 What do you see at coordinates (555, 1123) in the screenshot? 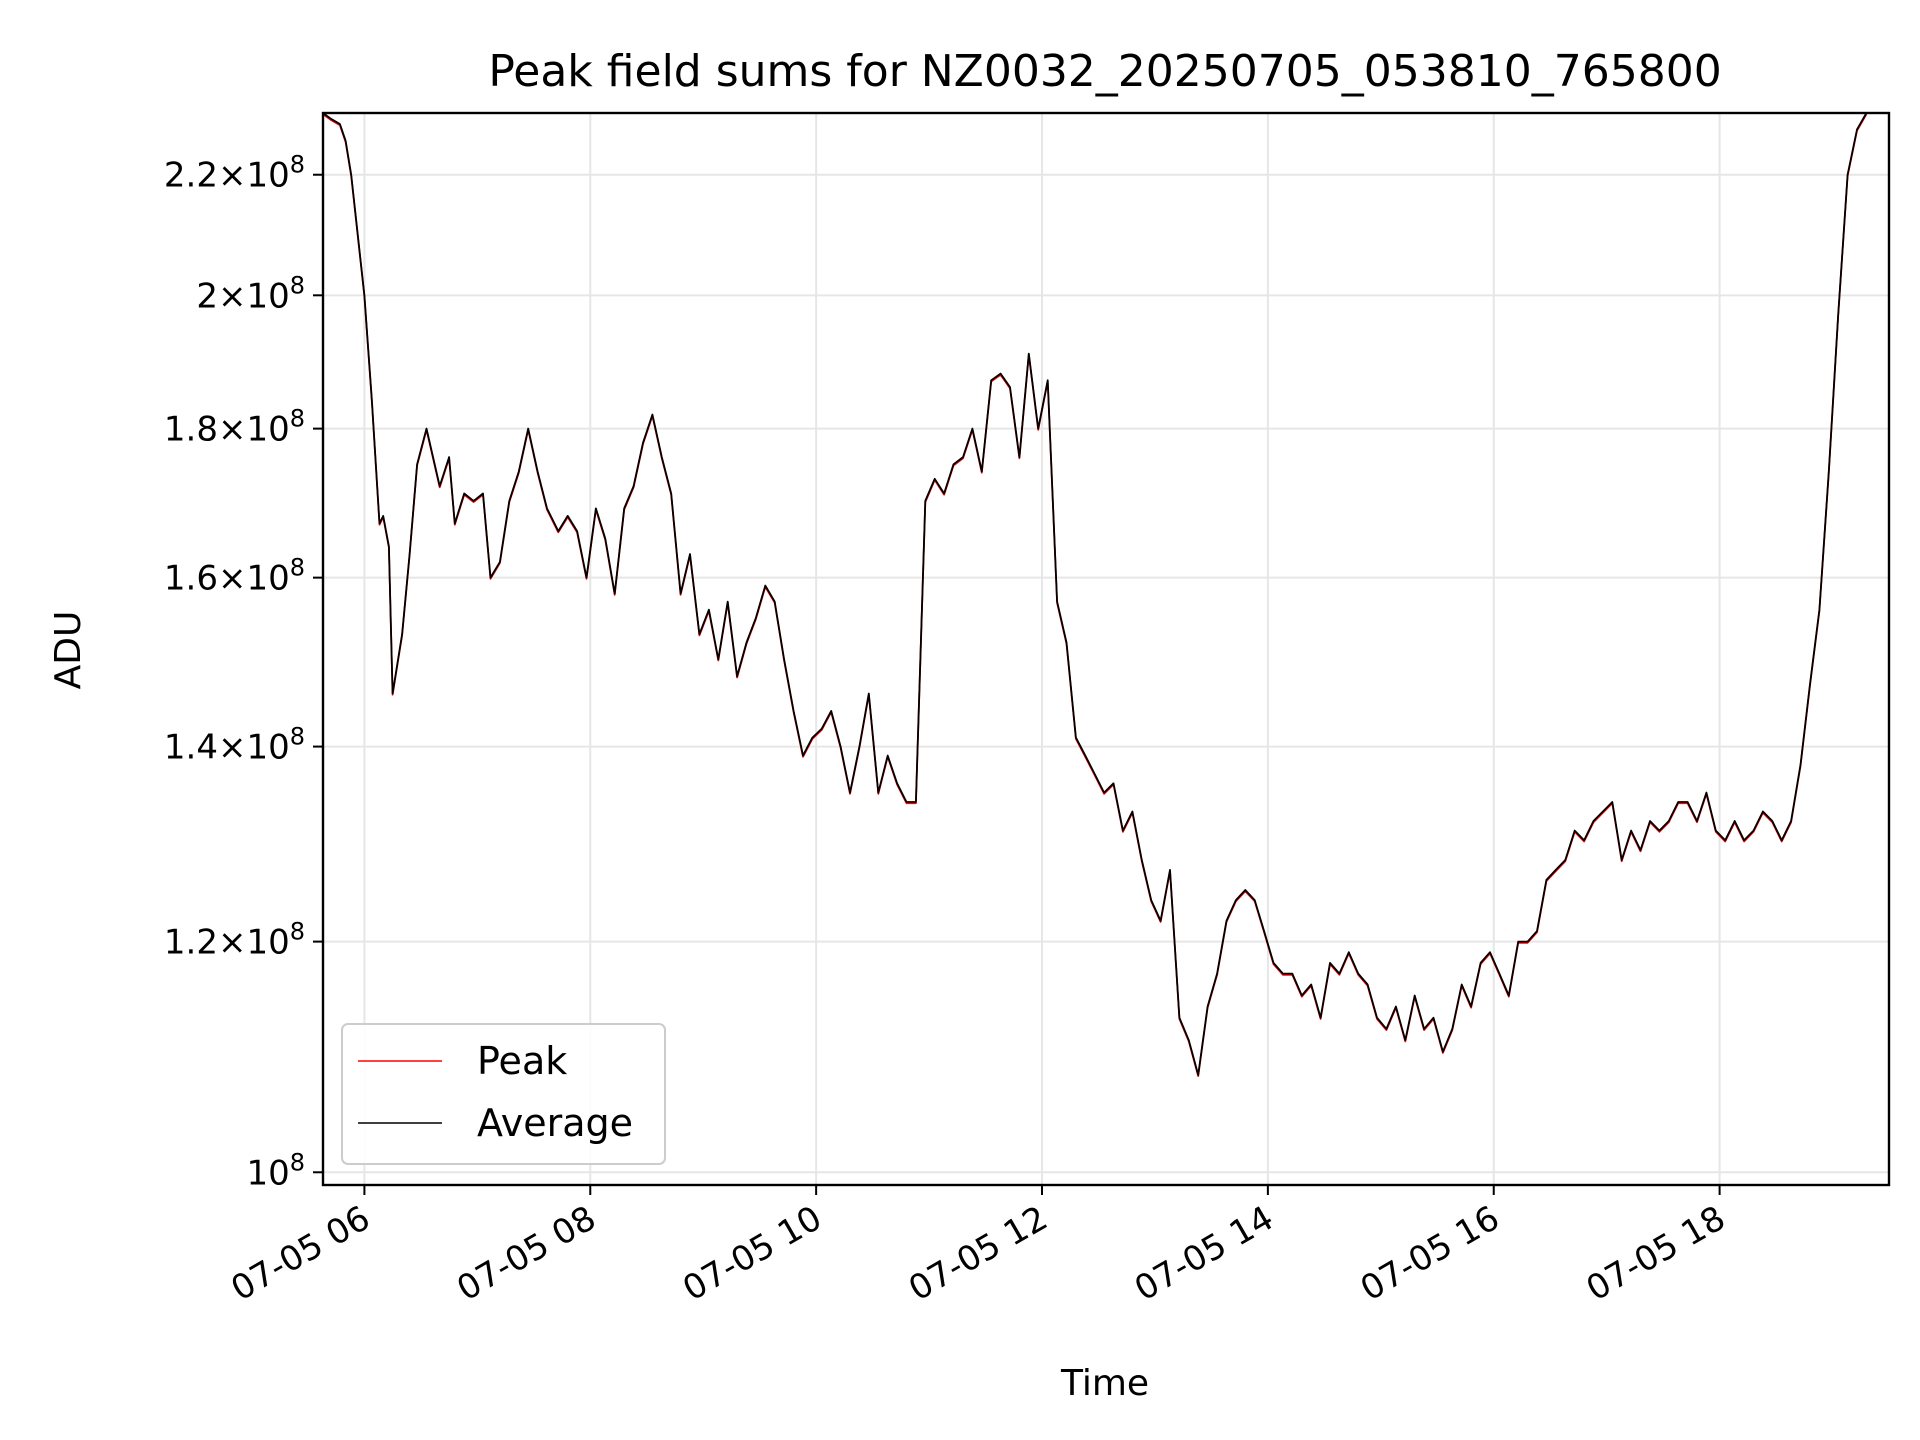
I see `legend-label-average: Average` at bounding box center [555, 1123].